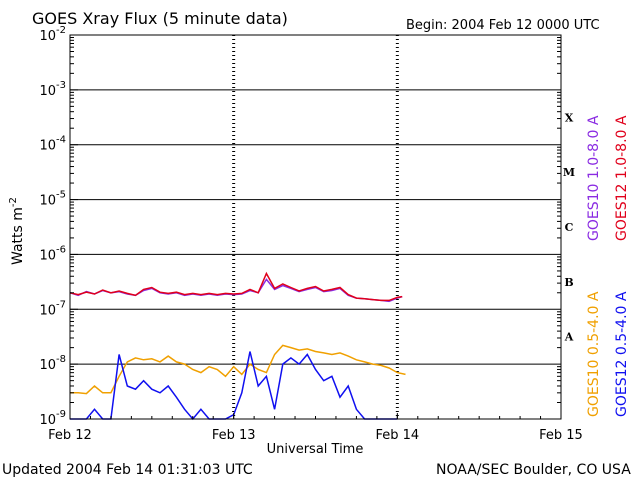 This screenshot has width=640, height=480. I want to click on y-tick-exponent: -4, so click(61, 140).